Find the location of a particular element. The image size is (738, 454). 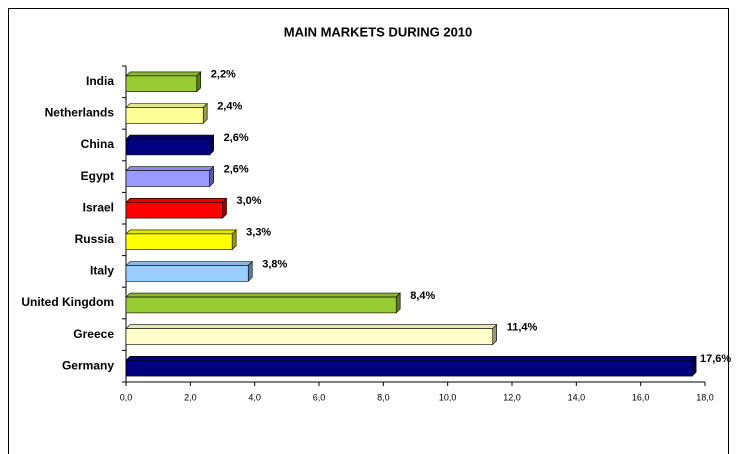

y-tick-label: India is located at coordinates (100, 81).